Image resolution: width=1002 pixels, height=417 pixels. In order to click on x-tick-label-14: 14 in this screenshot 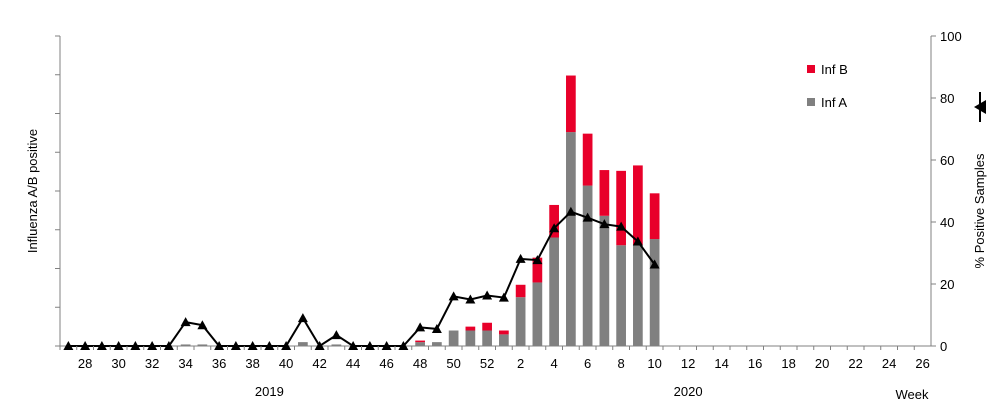, I will do `click(721, 363)`.